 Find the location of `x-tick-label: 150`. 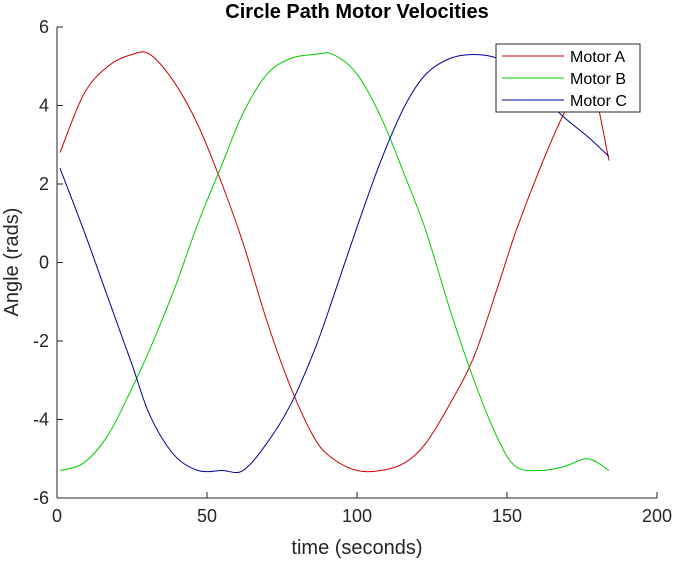

x-tick-label: 150 is located at coordinates (507, 516).